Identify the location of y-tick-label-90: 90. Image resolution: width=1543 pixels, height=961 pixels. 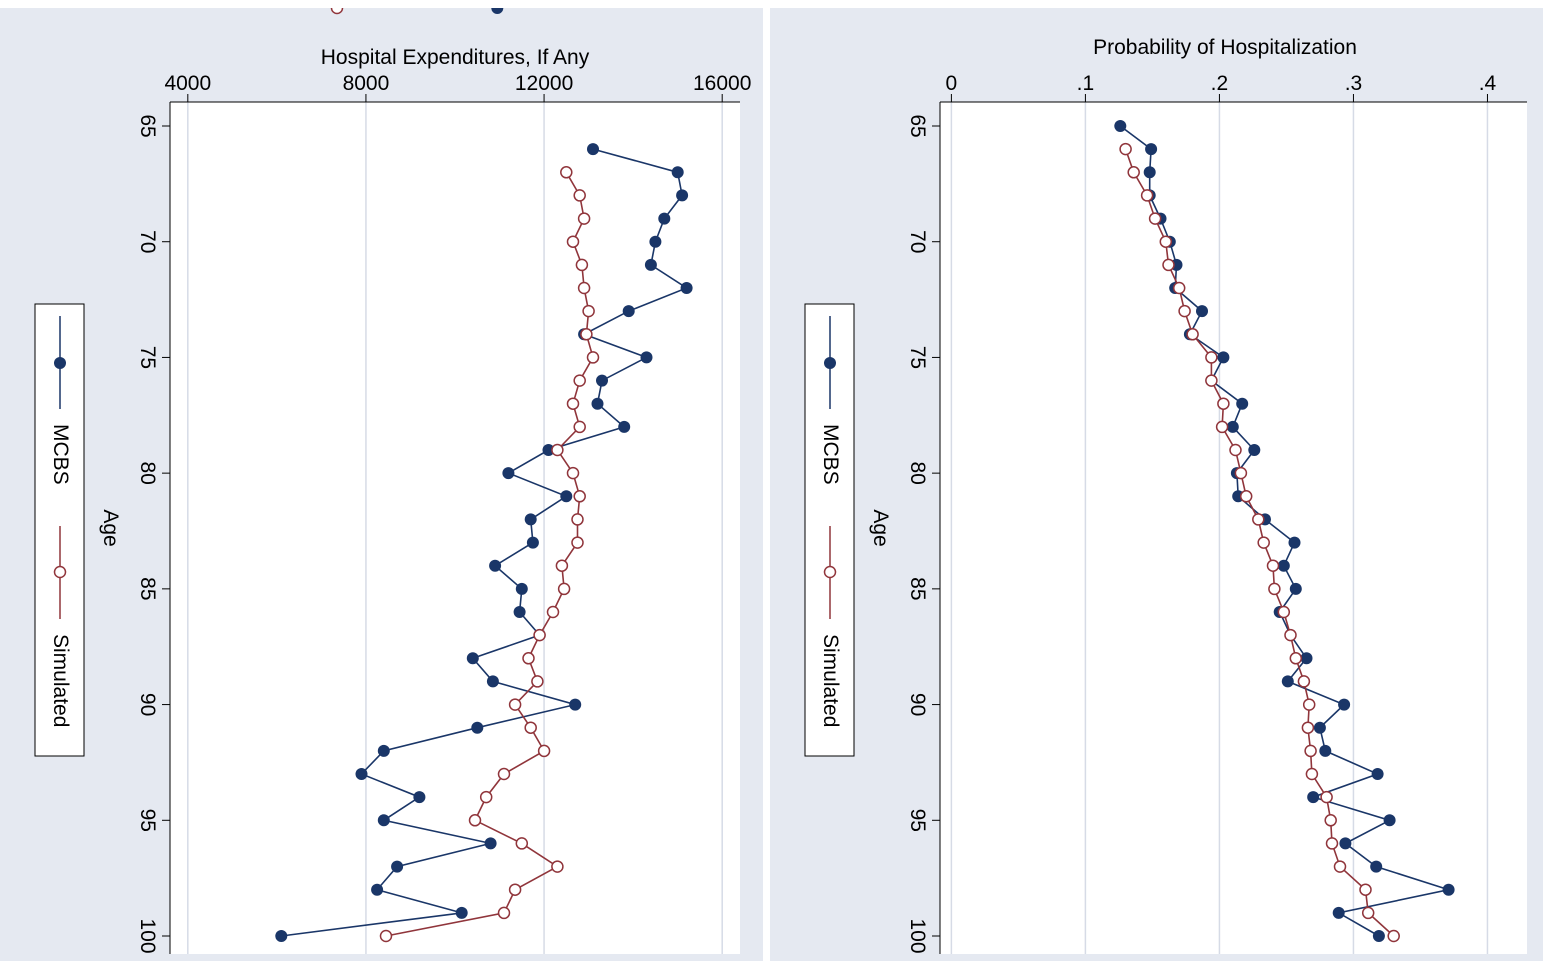
(917, 704).